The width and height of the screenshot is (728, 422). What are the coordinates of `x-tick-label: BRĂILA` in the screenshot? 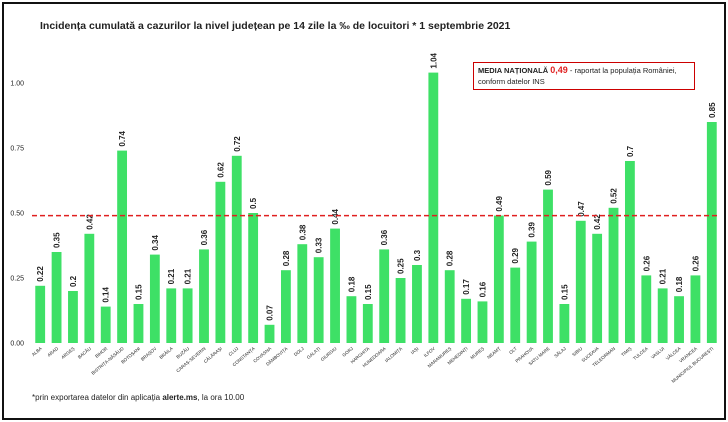 It's located at (166, 352).